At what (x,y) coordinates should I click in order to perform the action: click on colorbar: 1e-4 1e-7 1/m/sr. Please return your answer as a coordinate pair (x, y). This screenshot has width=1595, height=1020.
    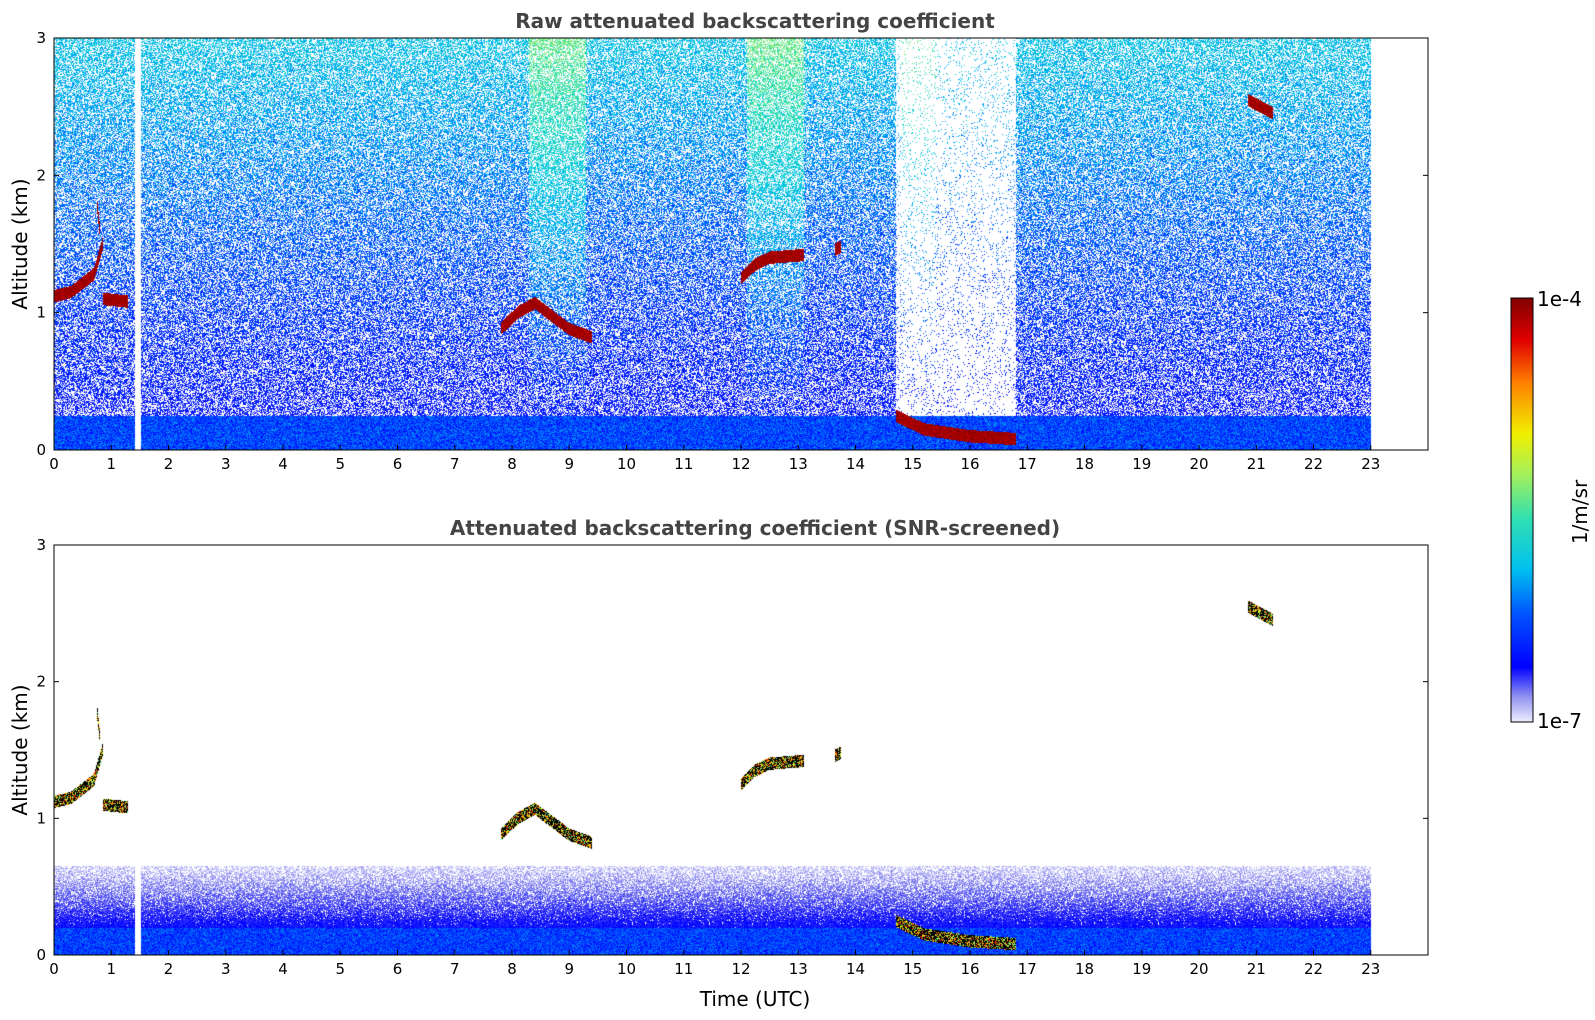
    Looking at the image, I should click on (1551, 510).